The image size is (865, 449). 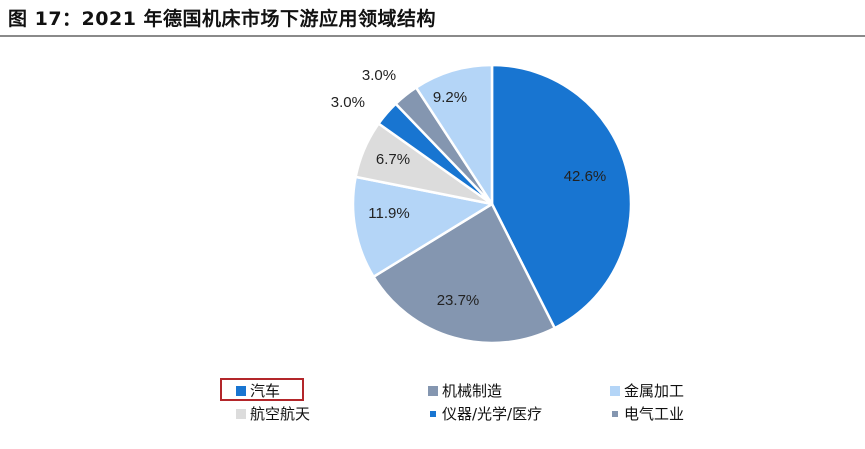 What do you see at coordinates (348, 102) in the screenshot?
I see `pie-label-4: 3.0%` at bounding box center [348, 102].